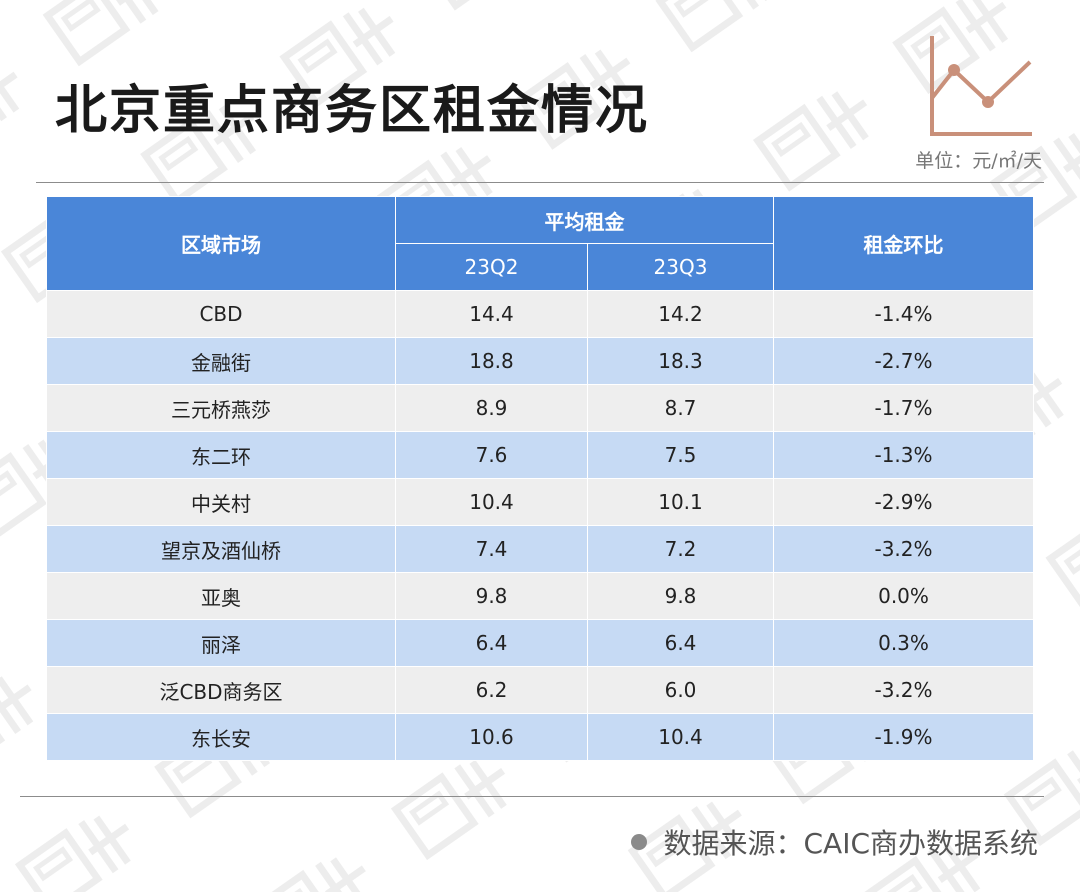 This screenshot has height=892, width=1080. What do you see at coordinates (491, 408) in the screenshot?
I see `cell-q2: 8.9` at bounding box center [491, 408].